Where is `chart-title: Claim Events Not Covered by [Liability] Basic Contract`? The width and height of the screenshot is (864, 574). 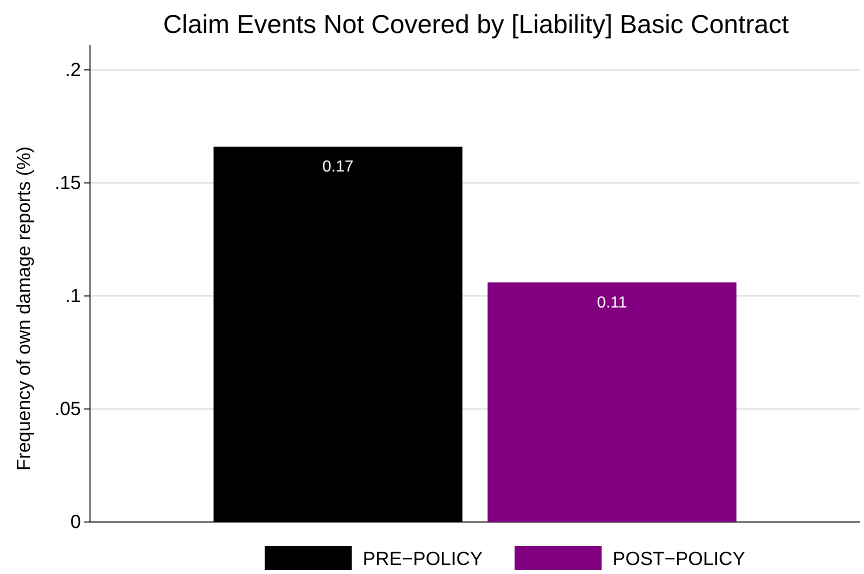 chart-title: Claim Events Not Covered by [Liability] Basic Contract is located at coordinates (476, 24).